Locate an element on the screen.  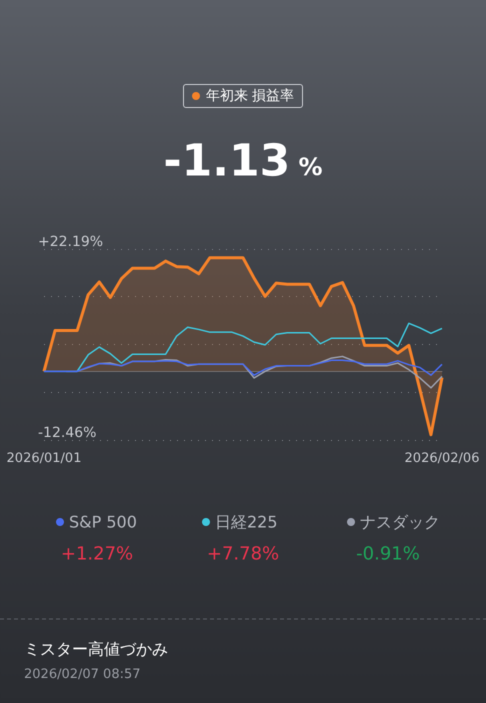
text: +1.27% is located at coordinates (97, 554).